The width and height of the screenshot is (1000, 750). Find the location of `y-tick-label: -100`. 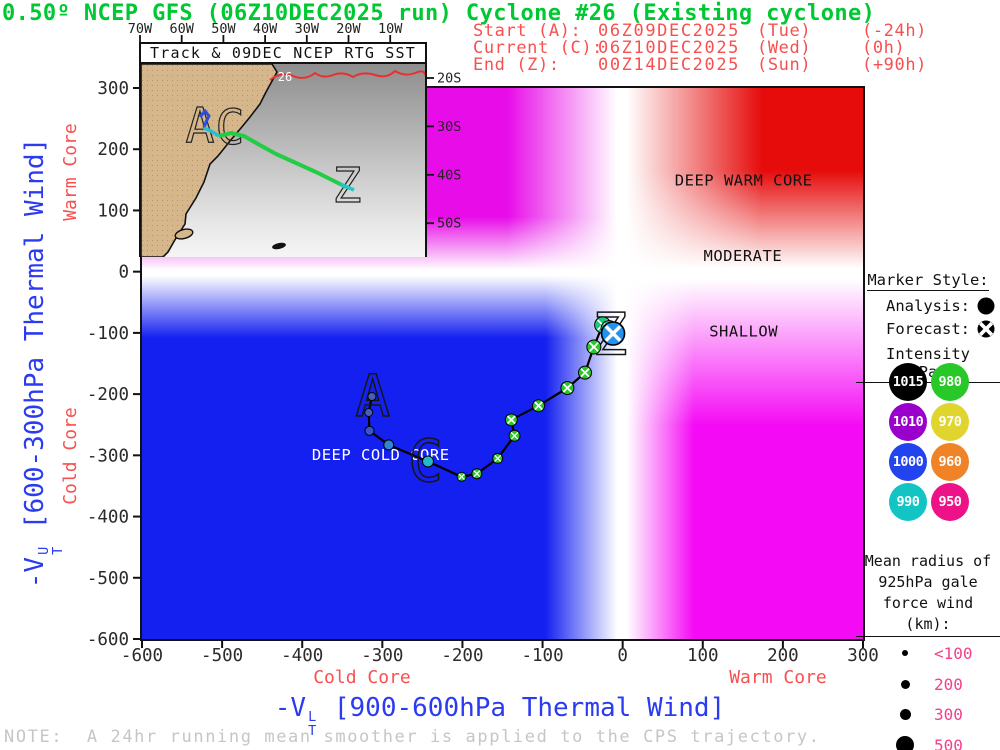

y-tick-label: -100 is located at coordinates (108, 334).